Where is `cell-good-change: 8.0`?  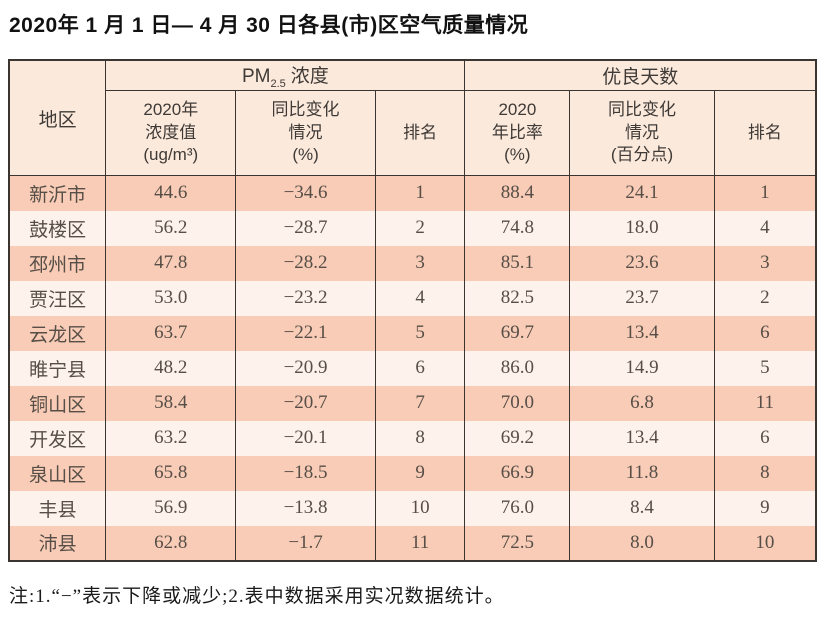
cell-good-change: 8.0 is located at coordinates (642, 543).